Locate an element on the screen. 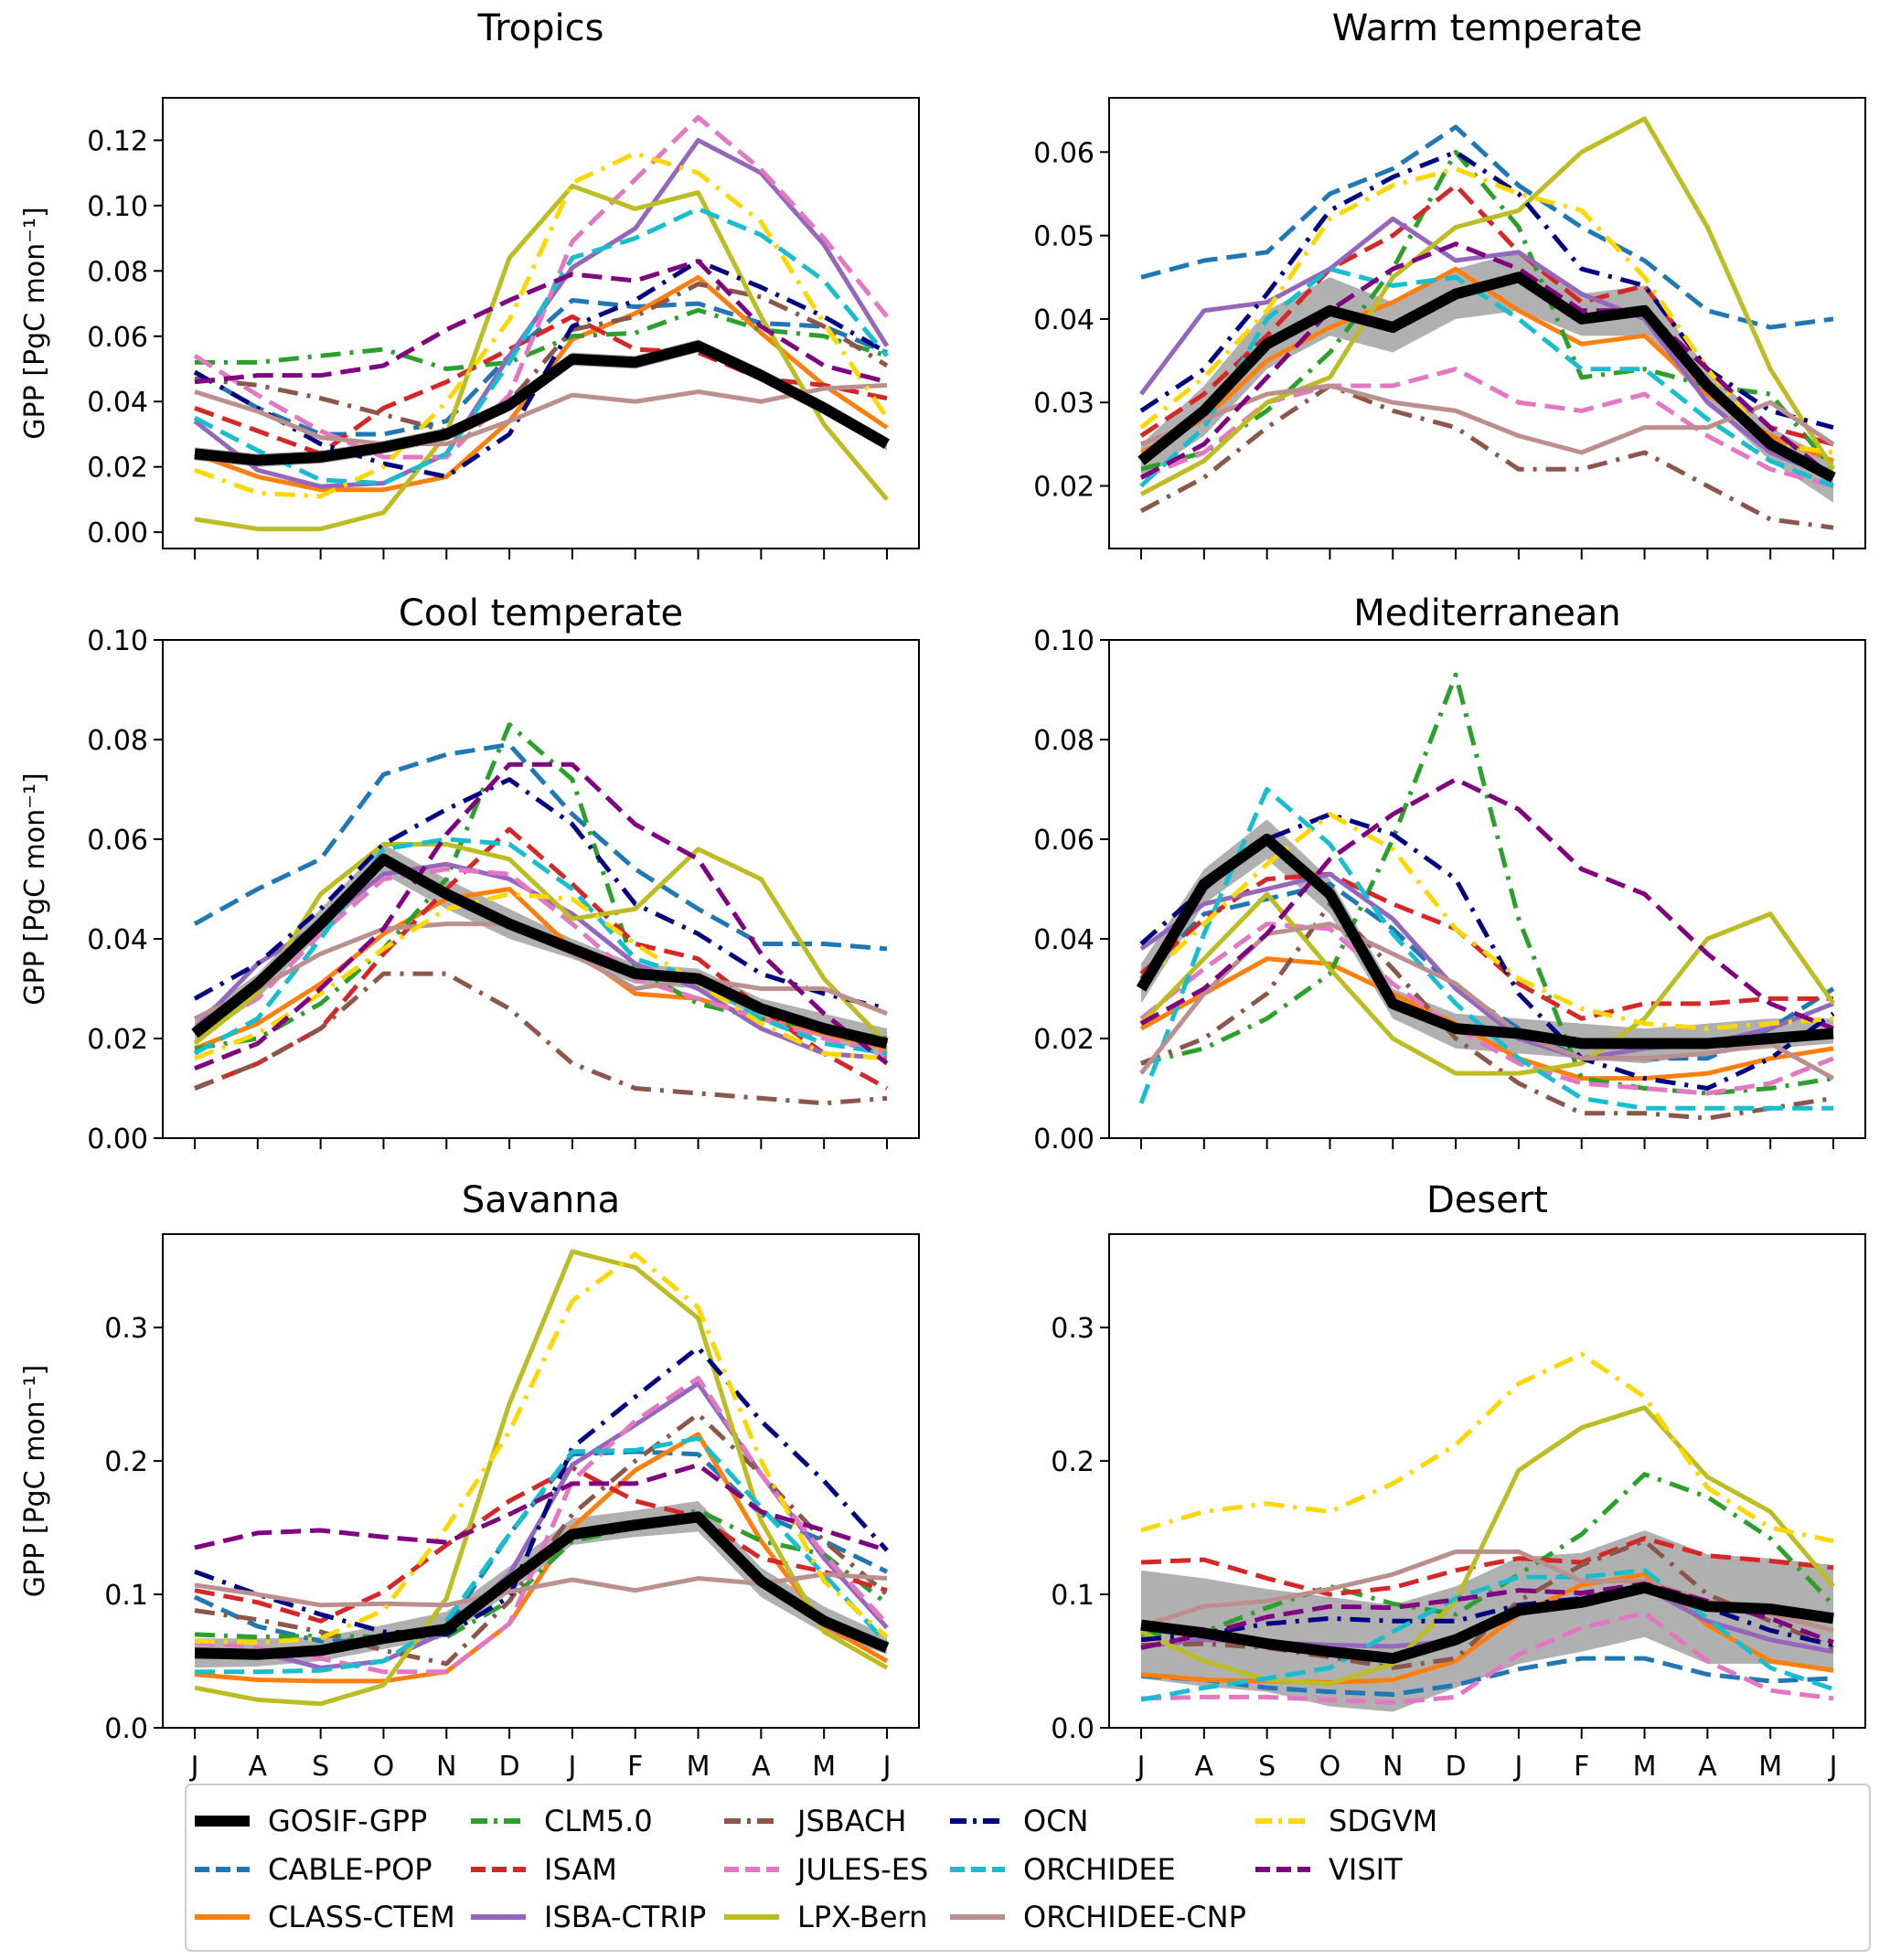  y-tick-label: 0.2 is located at coordinates (126, 1462).